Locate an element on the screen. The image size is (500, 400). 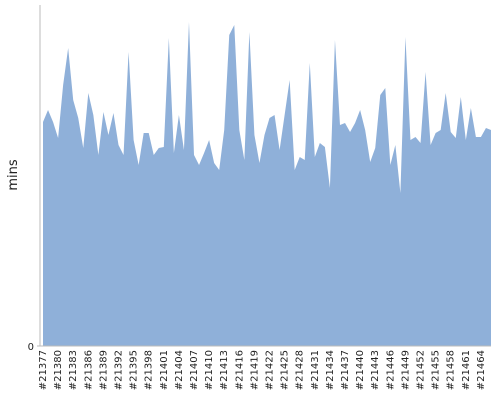
x-tick-label: #21404 is located at coordinates (179, 370).